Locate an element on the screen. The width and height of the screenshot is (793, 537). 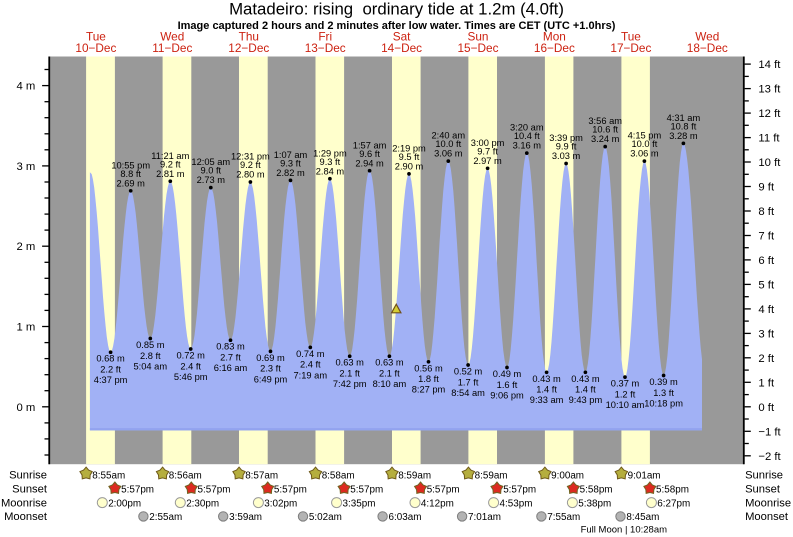
svg-text: 3:00 pm is located at coordinates (488, 143).